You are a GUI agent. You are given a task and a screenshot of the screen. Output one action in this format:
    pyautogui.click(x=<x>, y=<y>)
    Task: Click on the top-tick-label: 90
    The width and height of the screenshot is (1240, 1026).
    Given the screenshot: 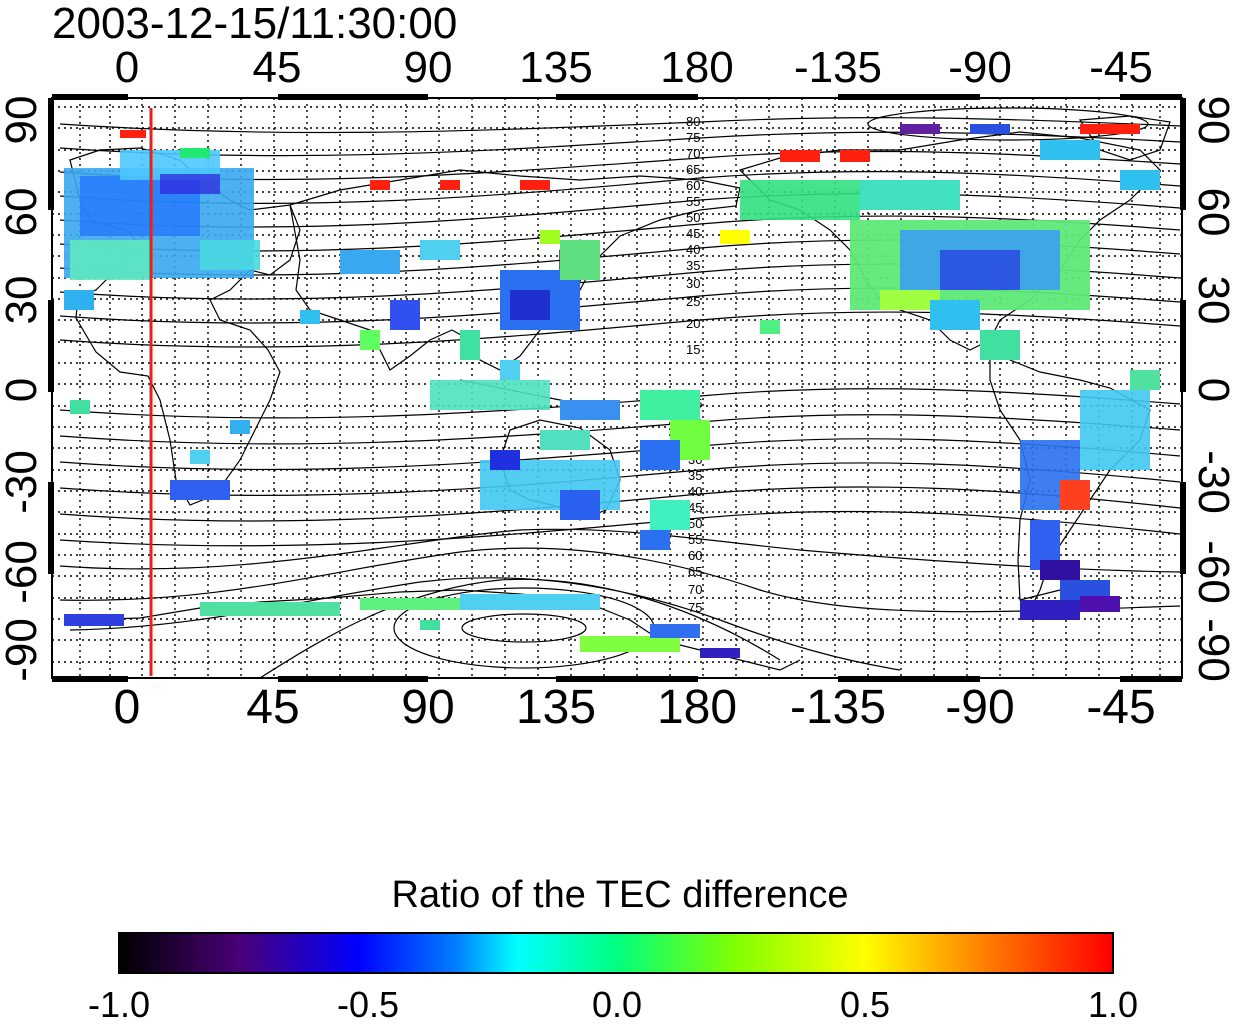 What is the action you would take?
    pyautogui.click(x=428, y=67)
    